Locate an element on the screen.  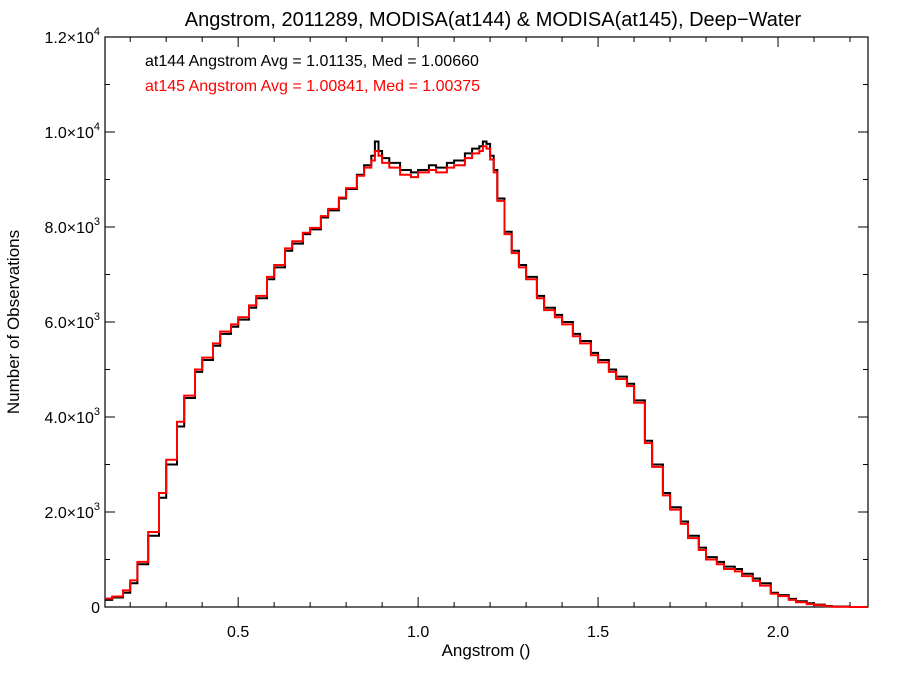
y-tick-label: 6.0×10³ is located at coordinates (72, 321).